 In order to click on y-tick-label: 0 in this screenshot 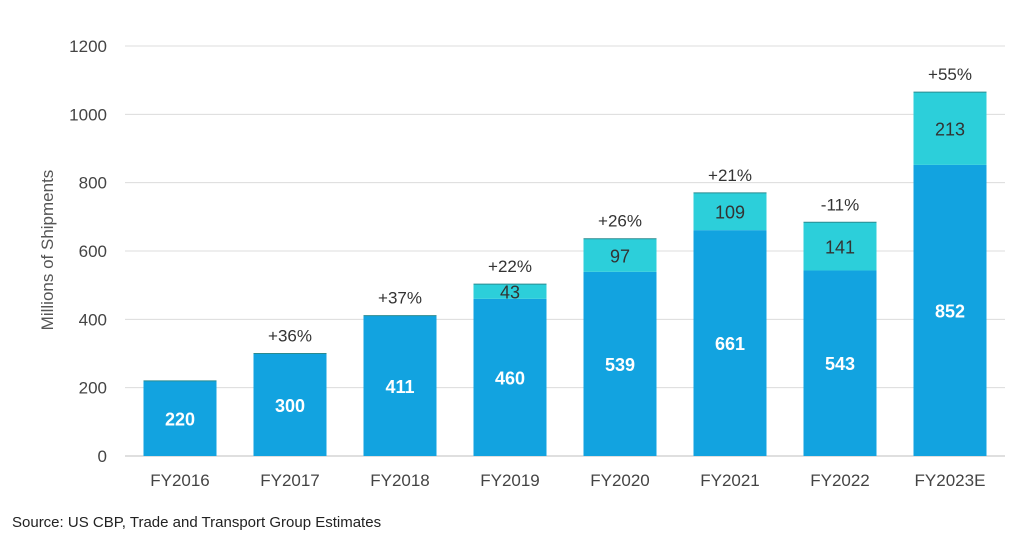, I will do `click(102, 456)`.